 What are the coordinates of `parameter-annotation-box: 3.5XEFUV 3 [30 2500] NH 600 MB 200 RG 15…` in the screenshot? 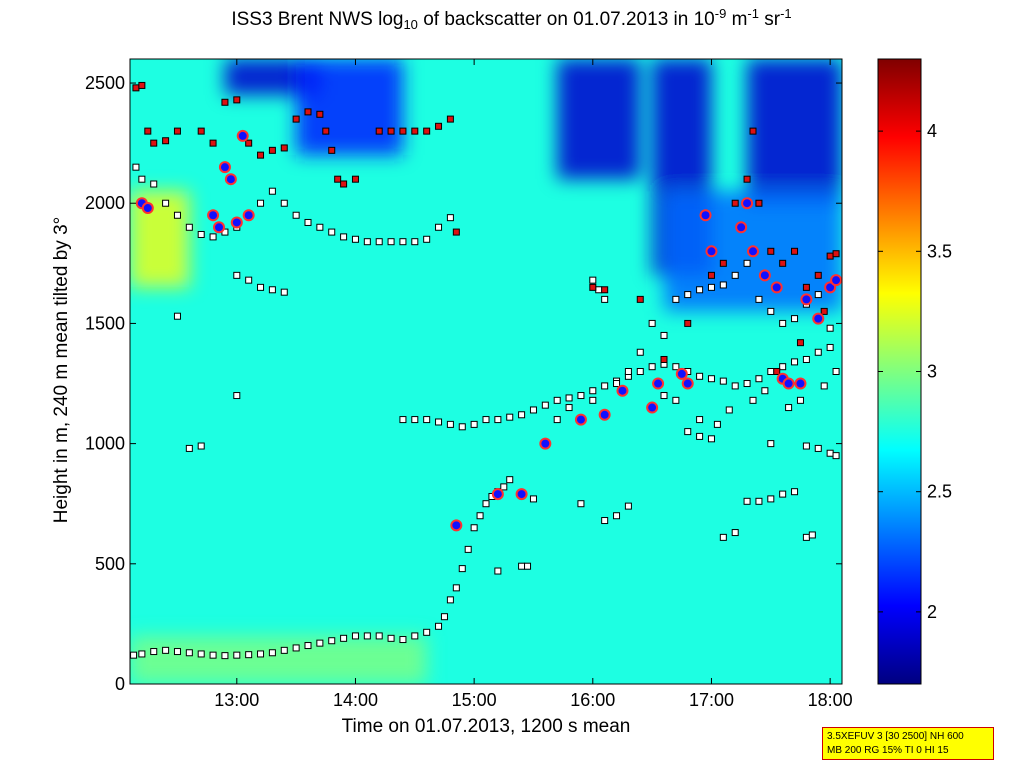 It's located at (908, 743).